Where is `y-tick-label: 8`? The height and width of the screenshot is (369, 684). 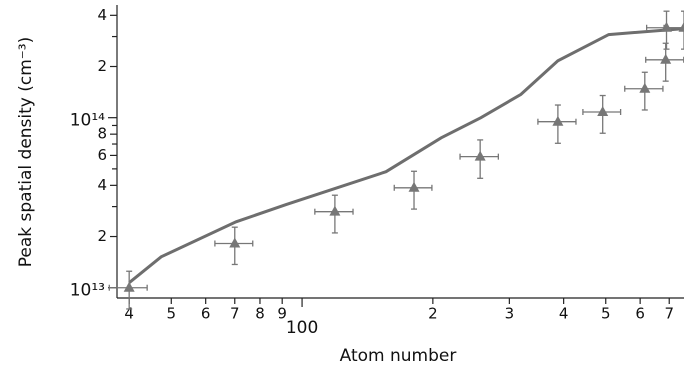 y-tick-label: 8 is located at coordinates (102, 134).